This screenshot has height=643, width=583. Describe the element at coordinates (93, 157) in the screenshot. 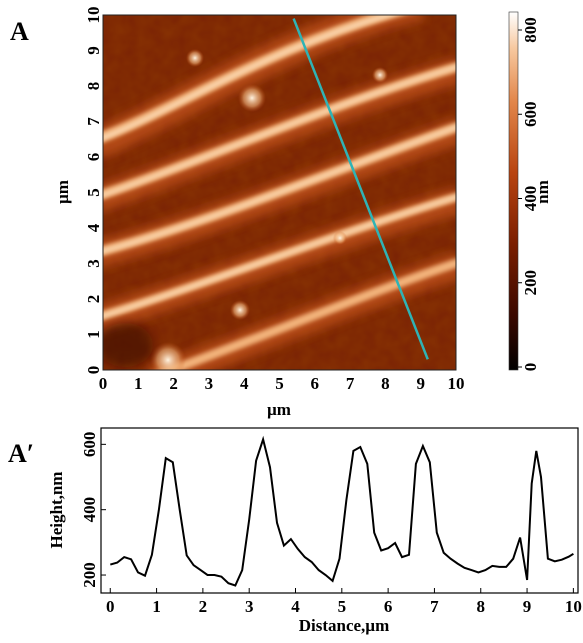

I see `panel-a-y-tick: 6` at that location.